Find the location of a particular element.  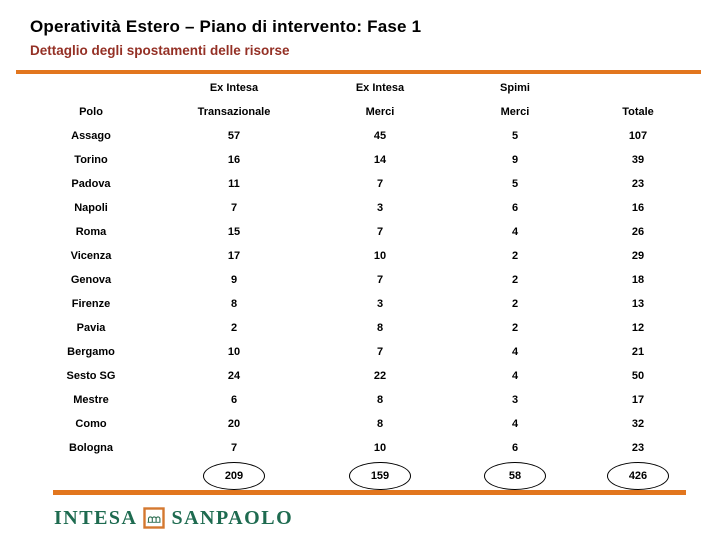

value-cell: 11 is located at coordinates (234, 184).